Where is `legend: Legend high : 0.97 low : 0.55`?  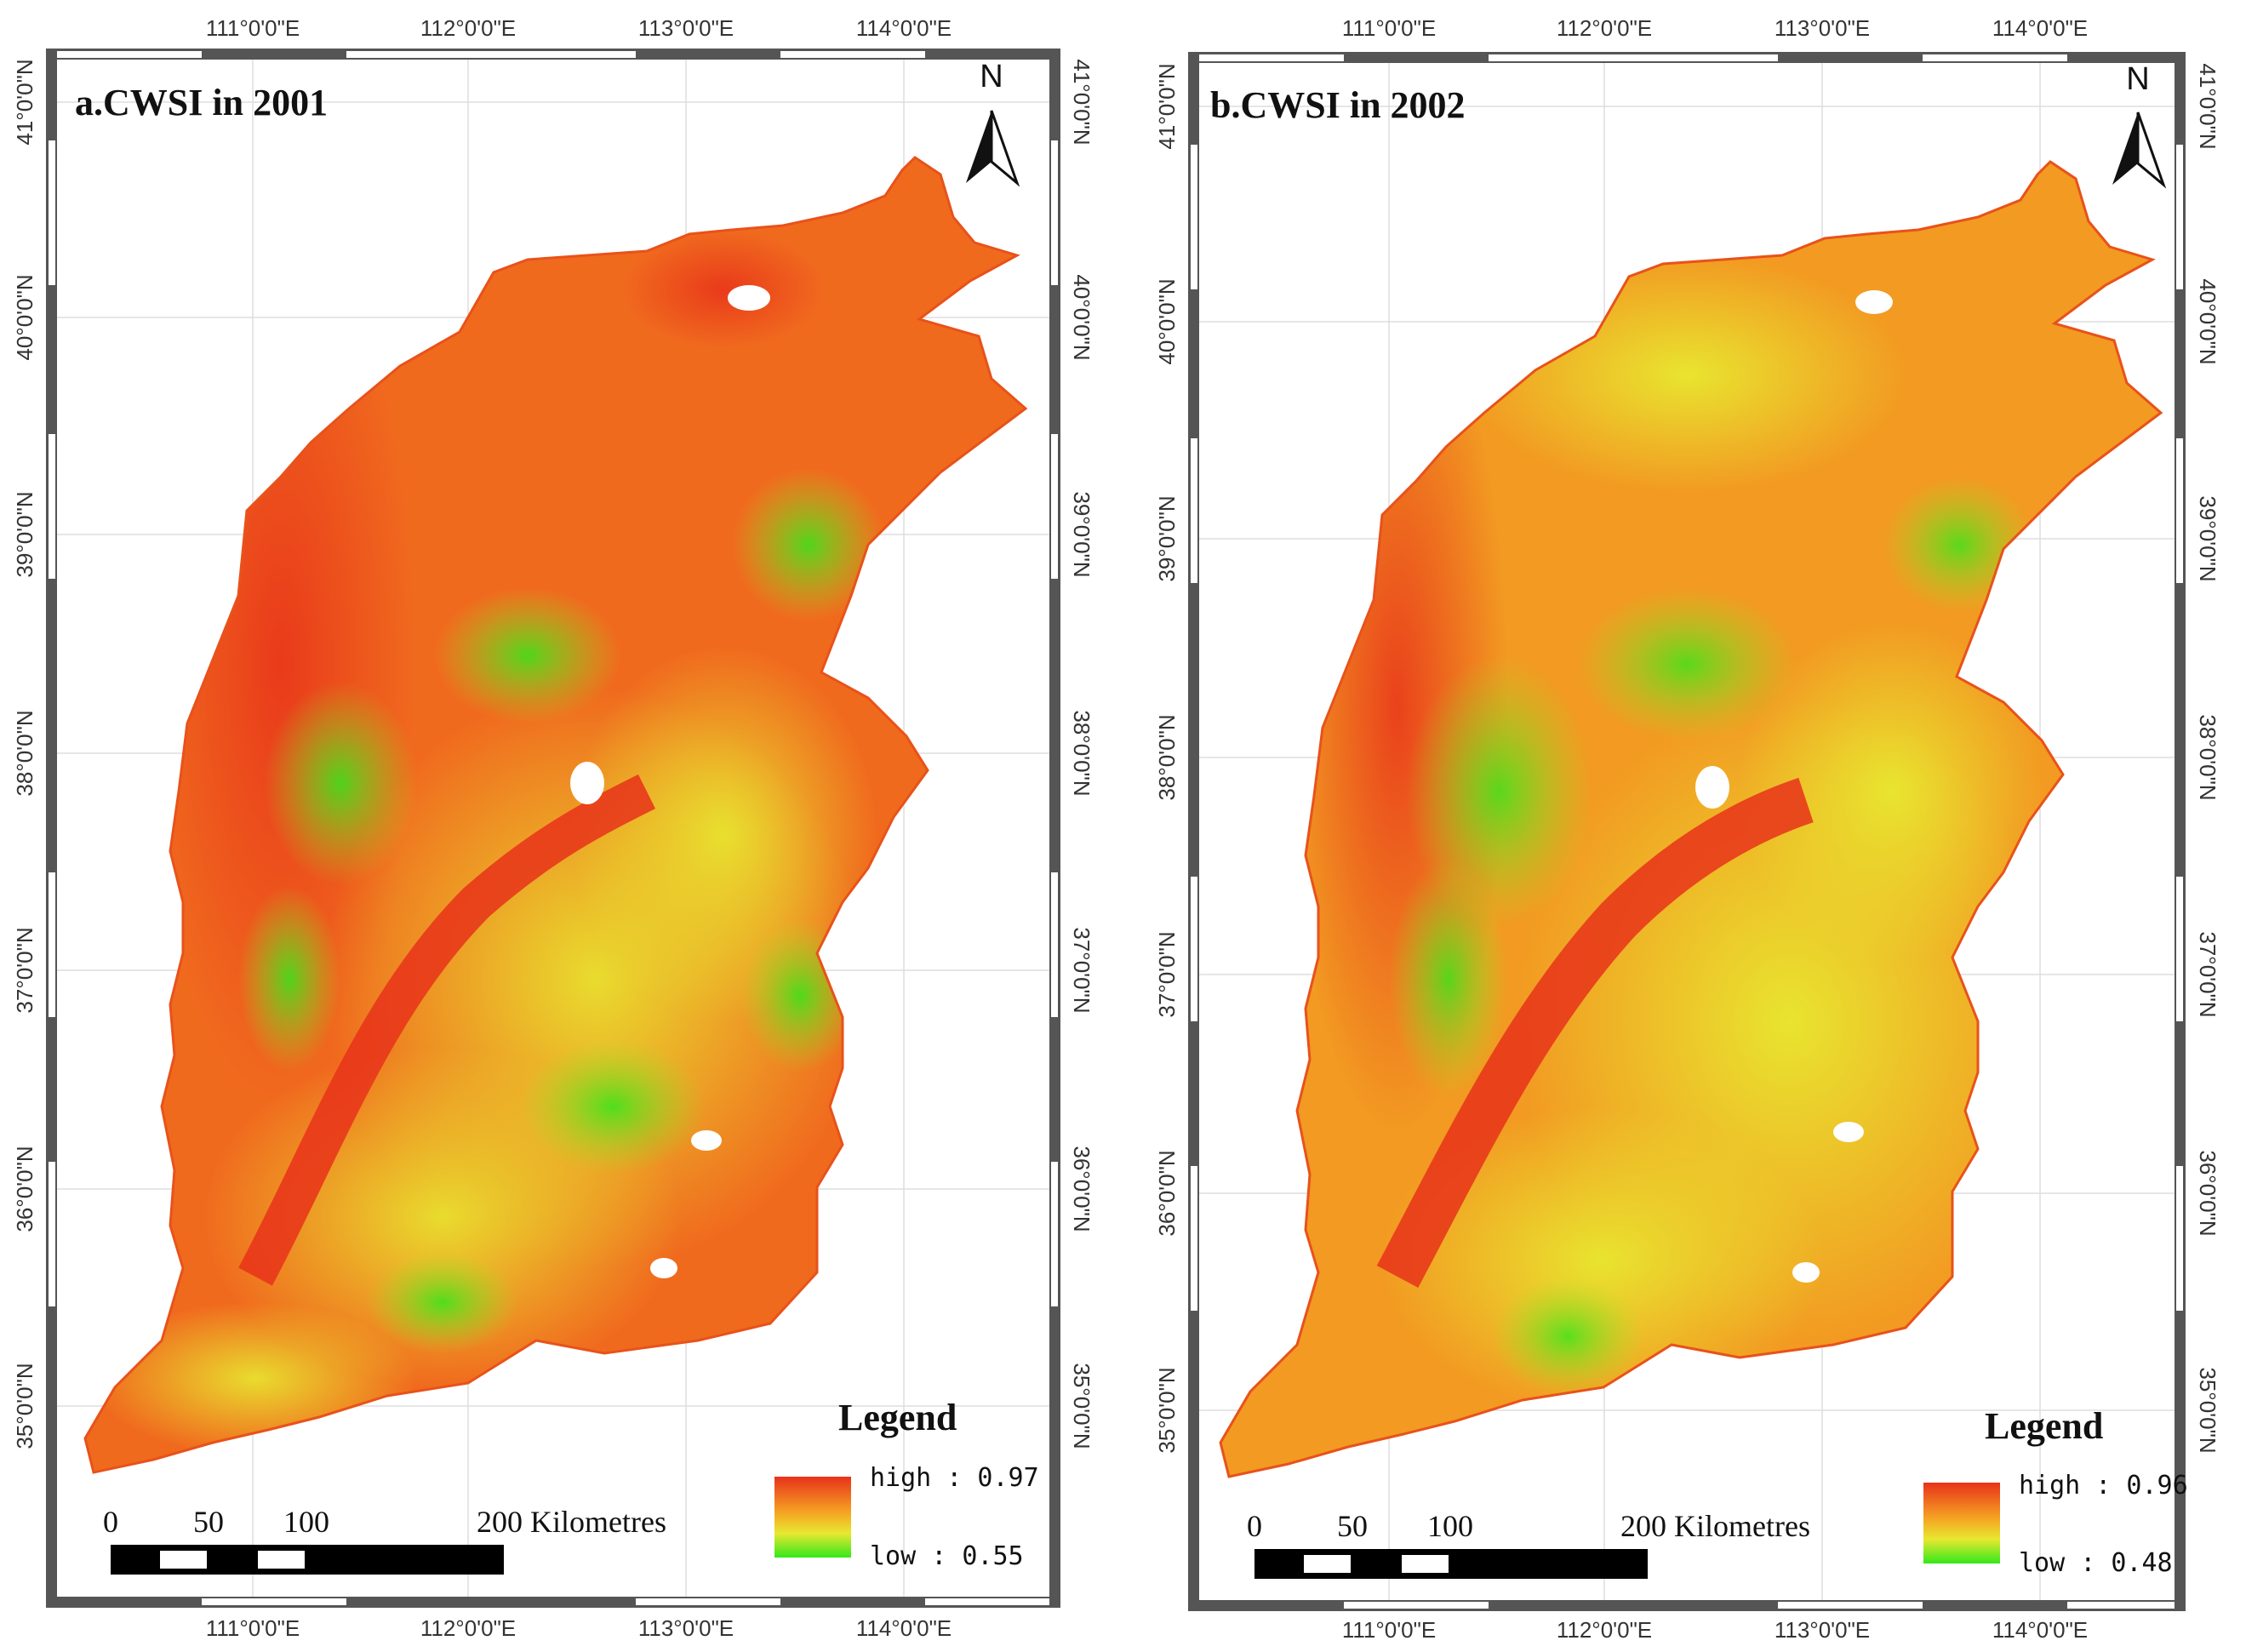 legend: Legend high : 0.97 low : 0.55 is located at coordinates (907, 1484).